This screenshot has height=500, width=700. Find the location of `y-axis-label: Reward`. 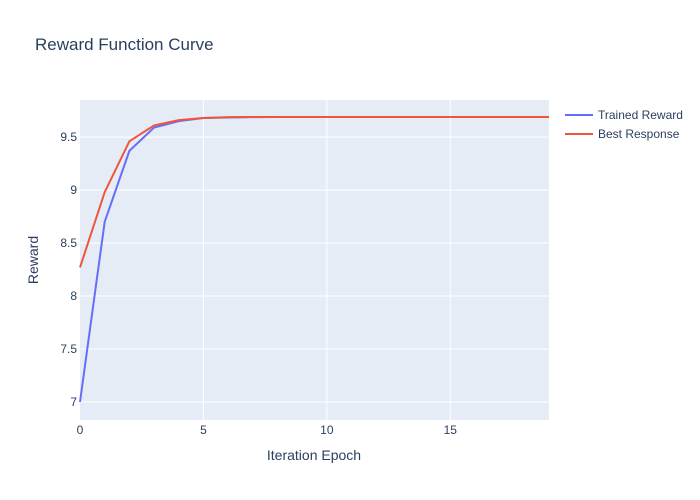

y-axis-label: Reward is located at coordinates (33, 260).